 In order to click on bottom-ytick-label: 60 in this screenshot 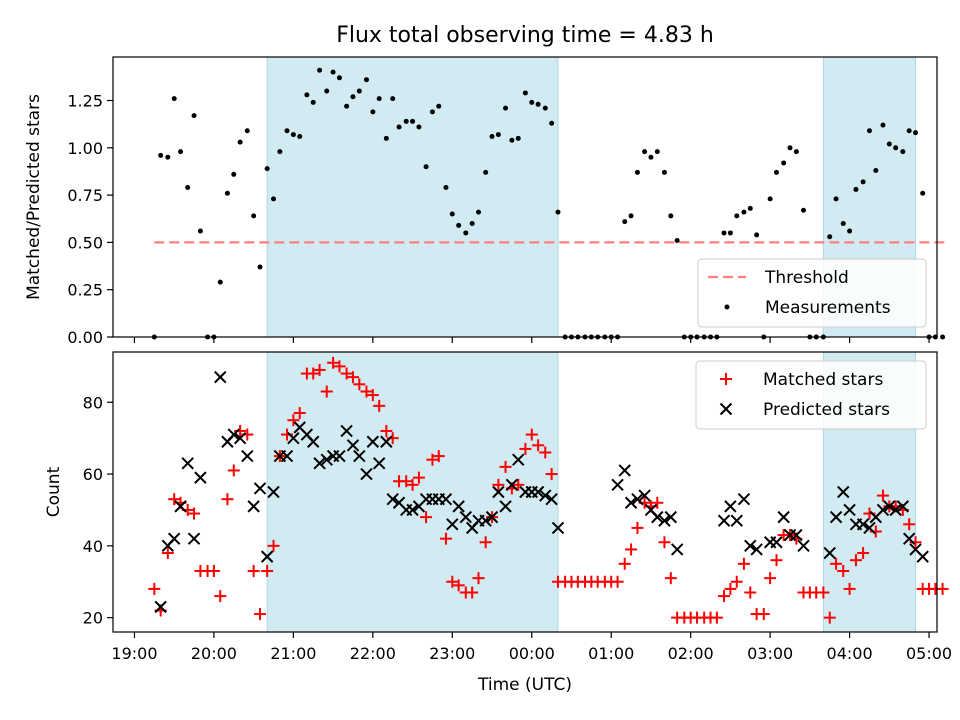, I will do `click(93, 474)`.